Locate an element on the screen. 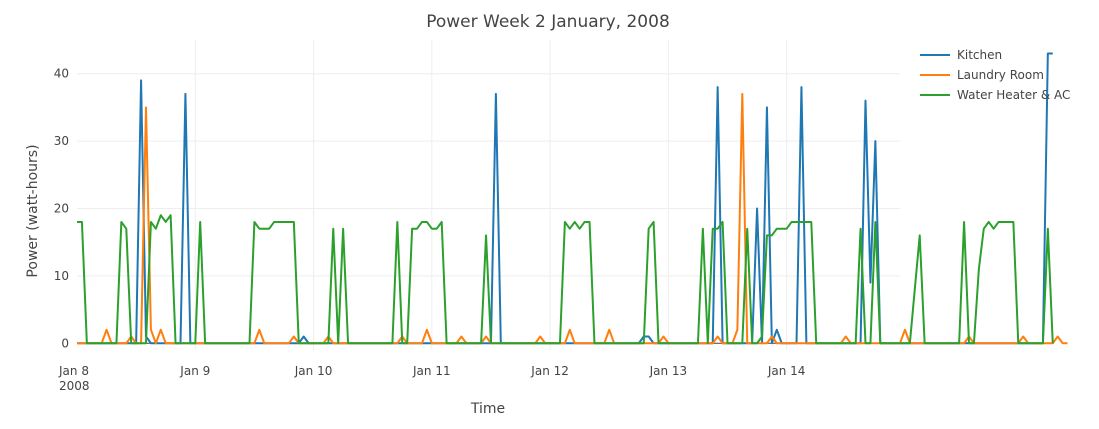 The width and height of the screenshot is (1099, 429). y-tick-label: 20 is located at coordinates (61, 208).